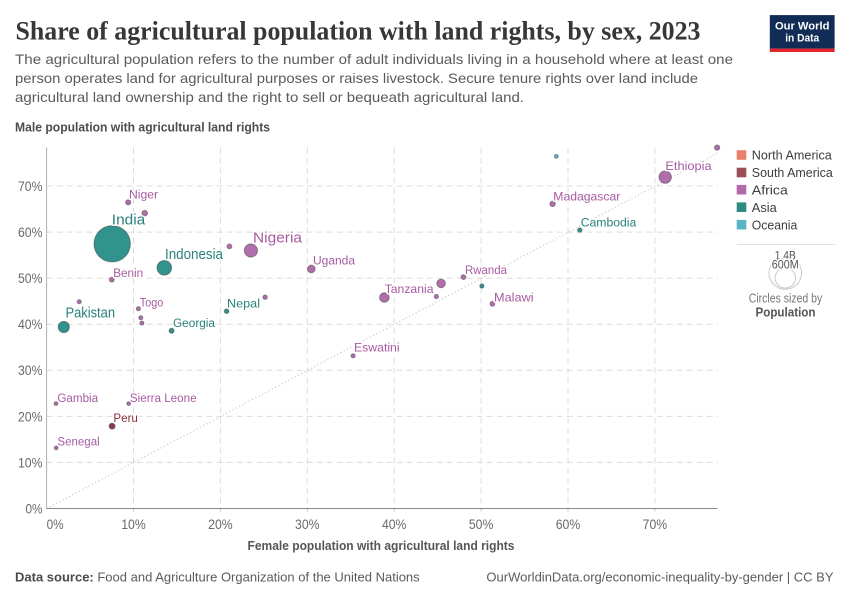 The image size is (850, 605). What do you see at coordinates (802, 26) in the screenshot?
I see `svg-text: Our World` at bounding box center [802, 26].